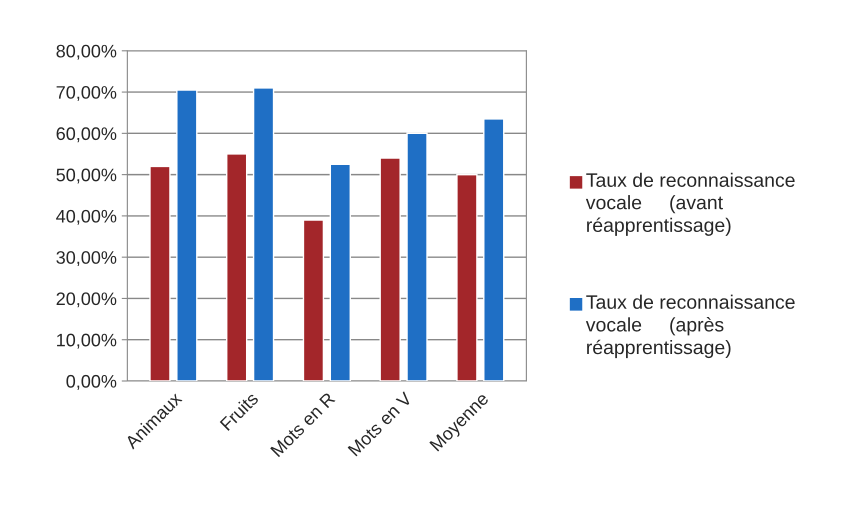 The height and width of the screenshot is (508, 849). I want to click on y-tick-label: 70,00%, so click(86, 93).